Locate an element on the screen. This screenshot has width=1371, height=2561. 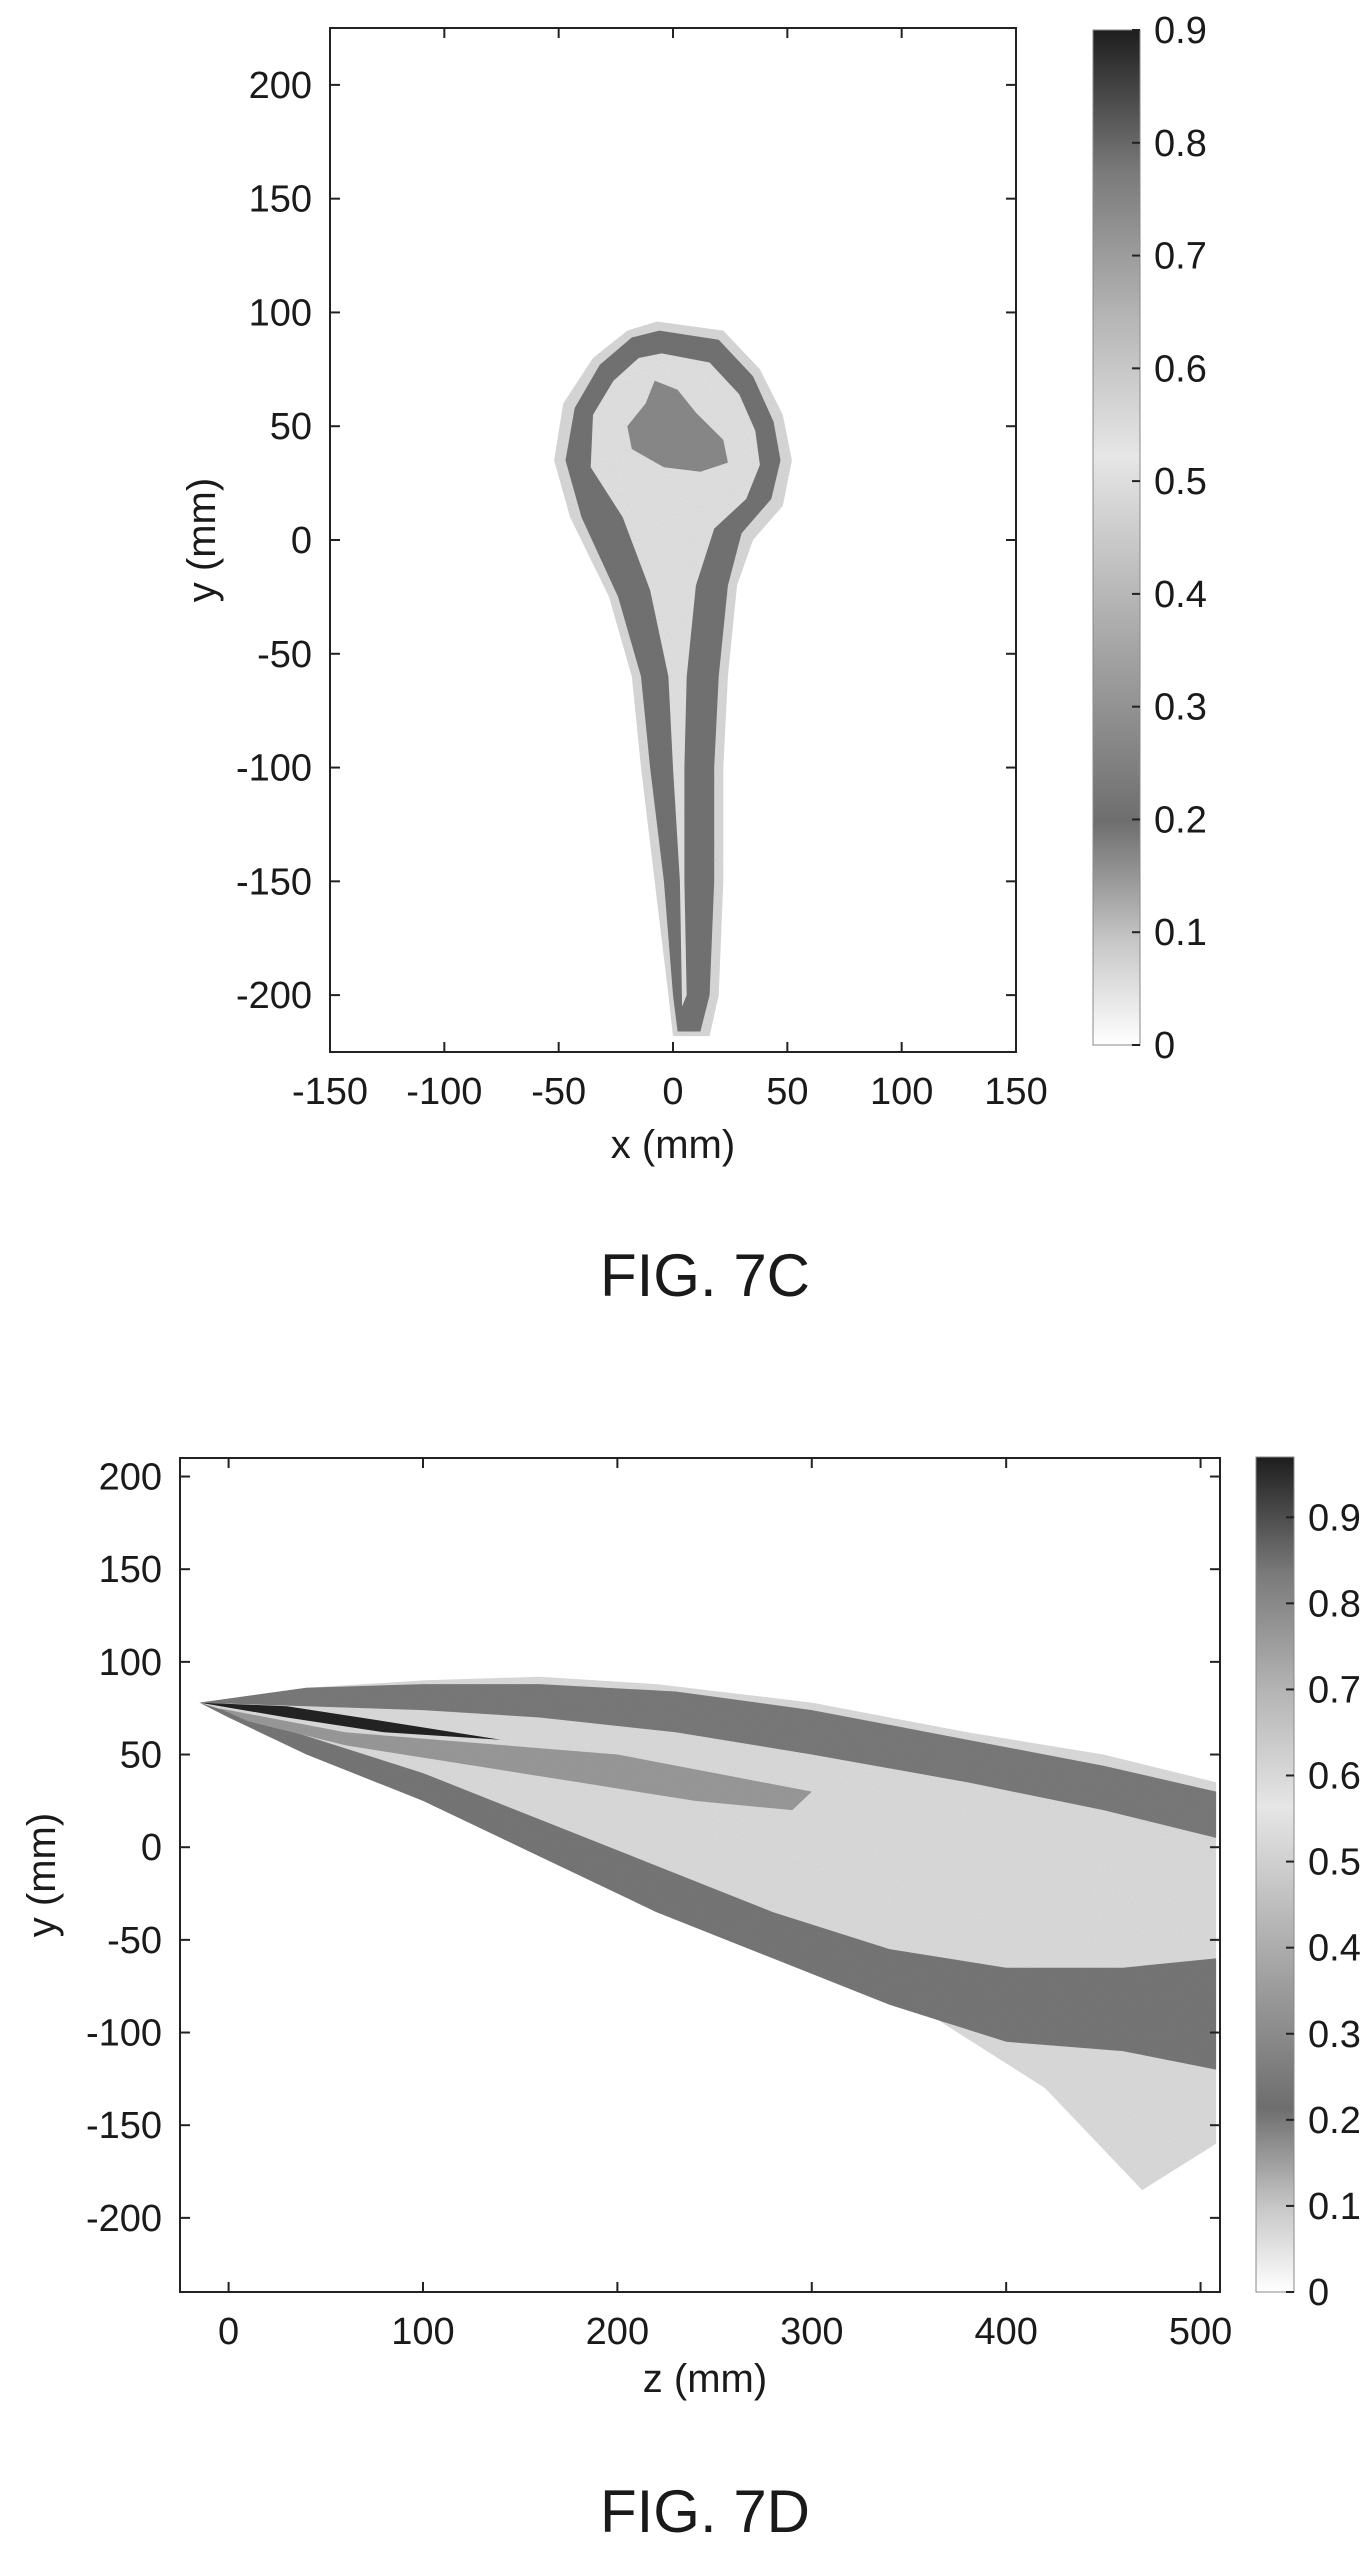
upper-band-7d is located at coordinates (708, 1761).